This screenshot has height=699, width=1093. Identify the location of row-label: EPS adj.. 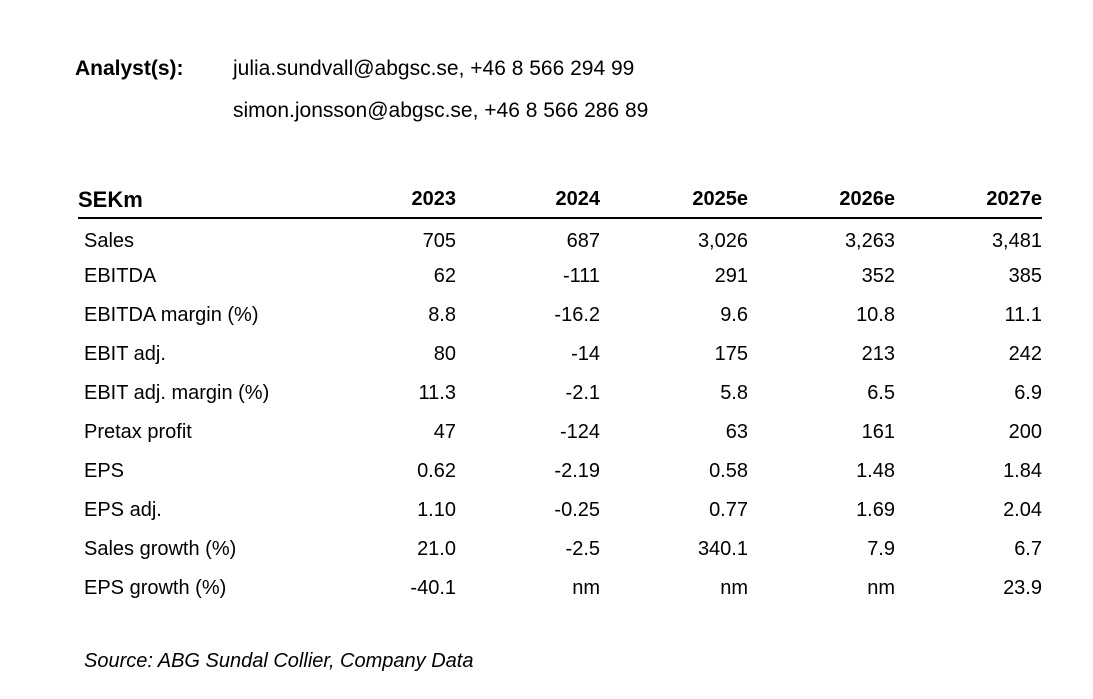
(123, 510).